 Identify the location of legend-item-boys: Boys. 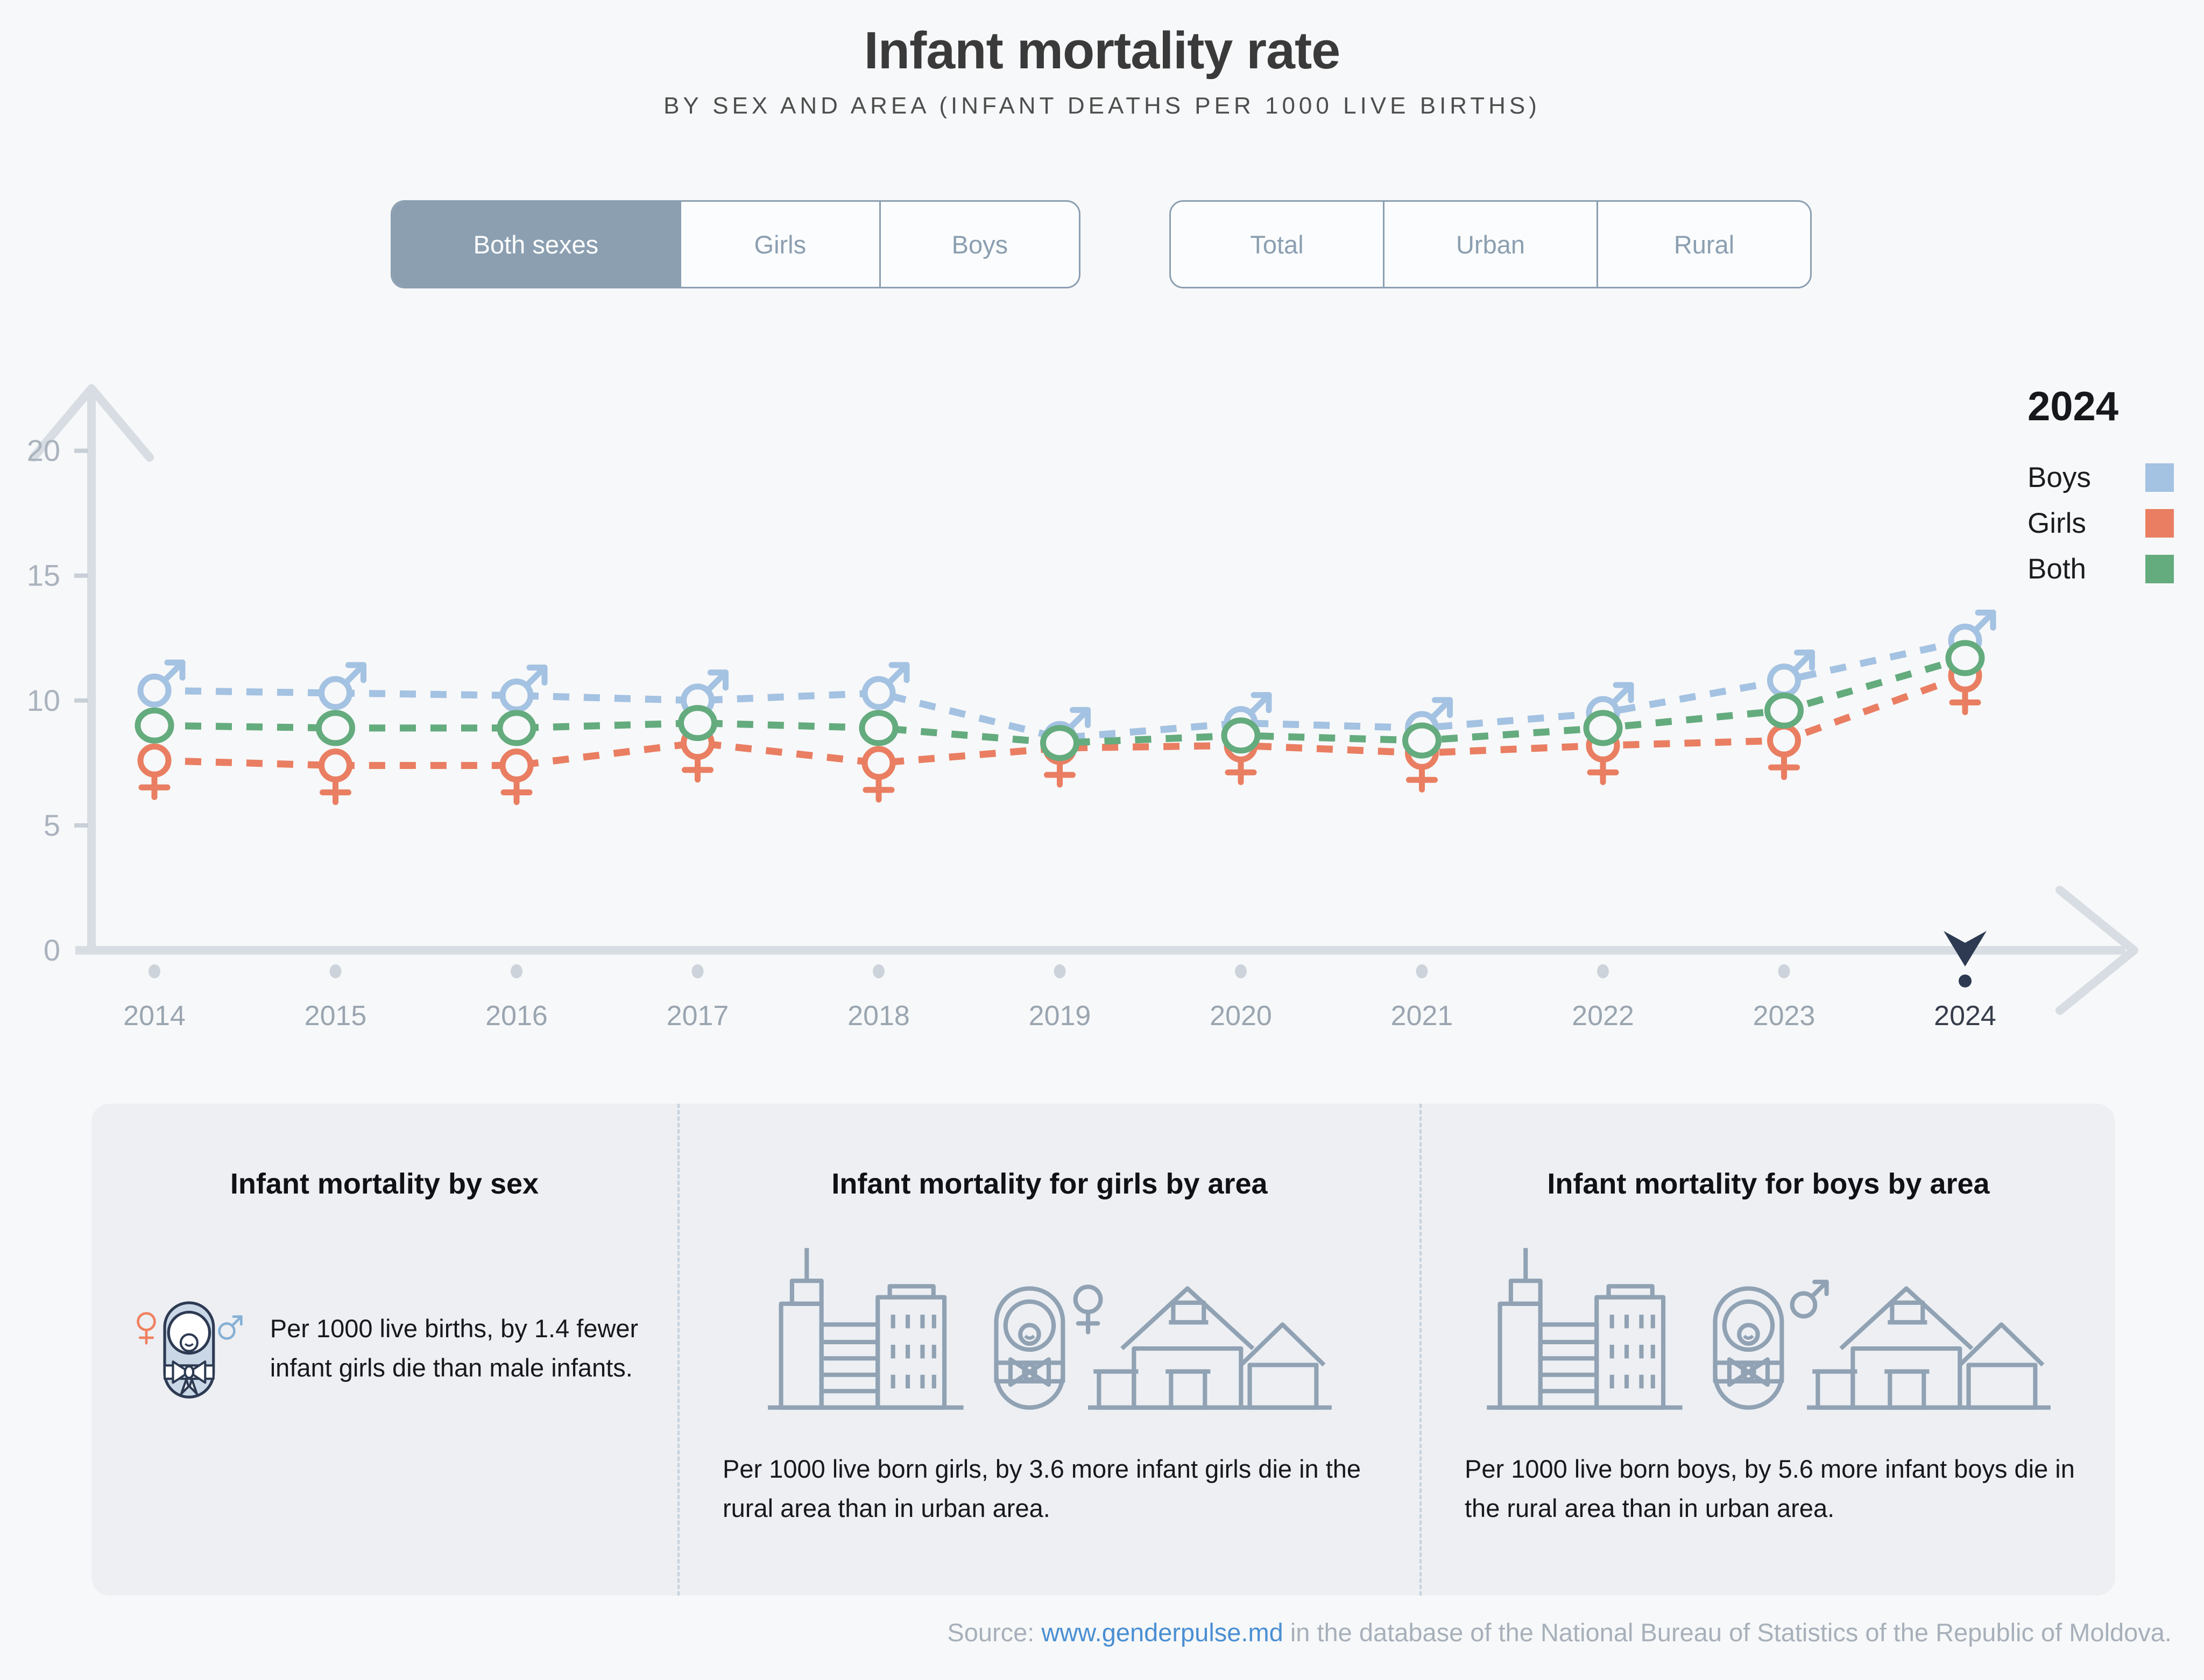
(2101, 478).